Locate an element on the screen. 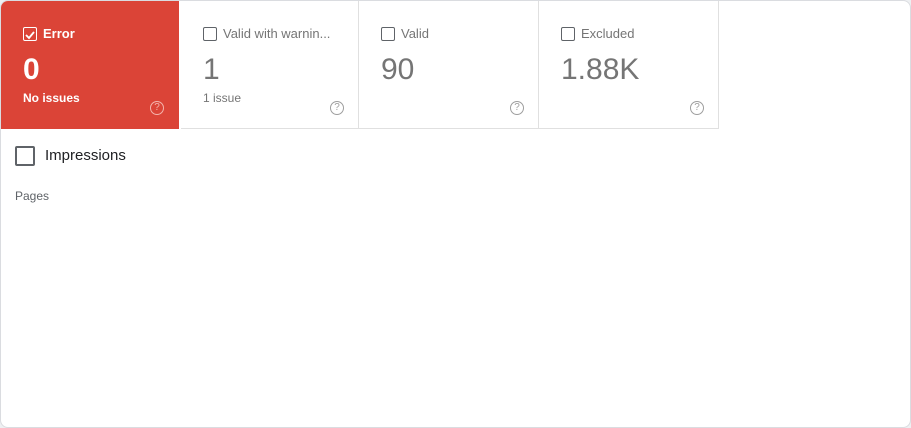 The image size is (911, 428). tab-label: Valid is located at coordinates (415, 33).